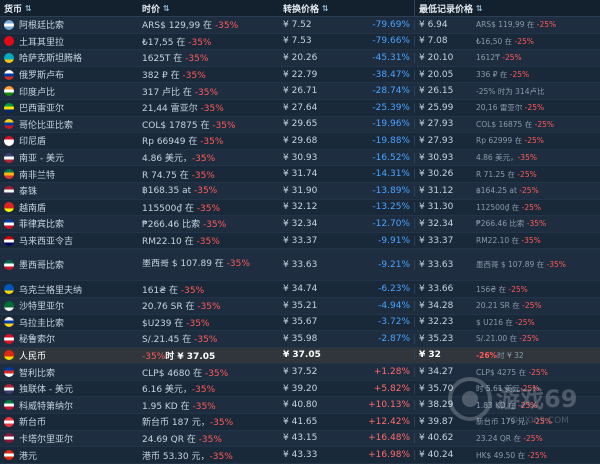  I want to click on currency-name: 科威特第纳尔, so click(46, 406).